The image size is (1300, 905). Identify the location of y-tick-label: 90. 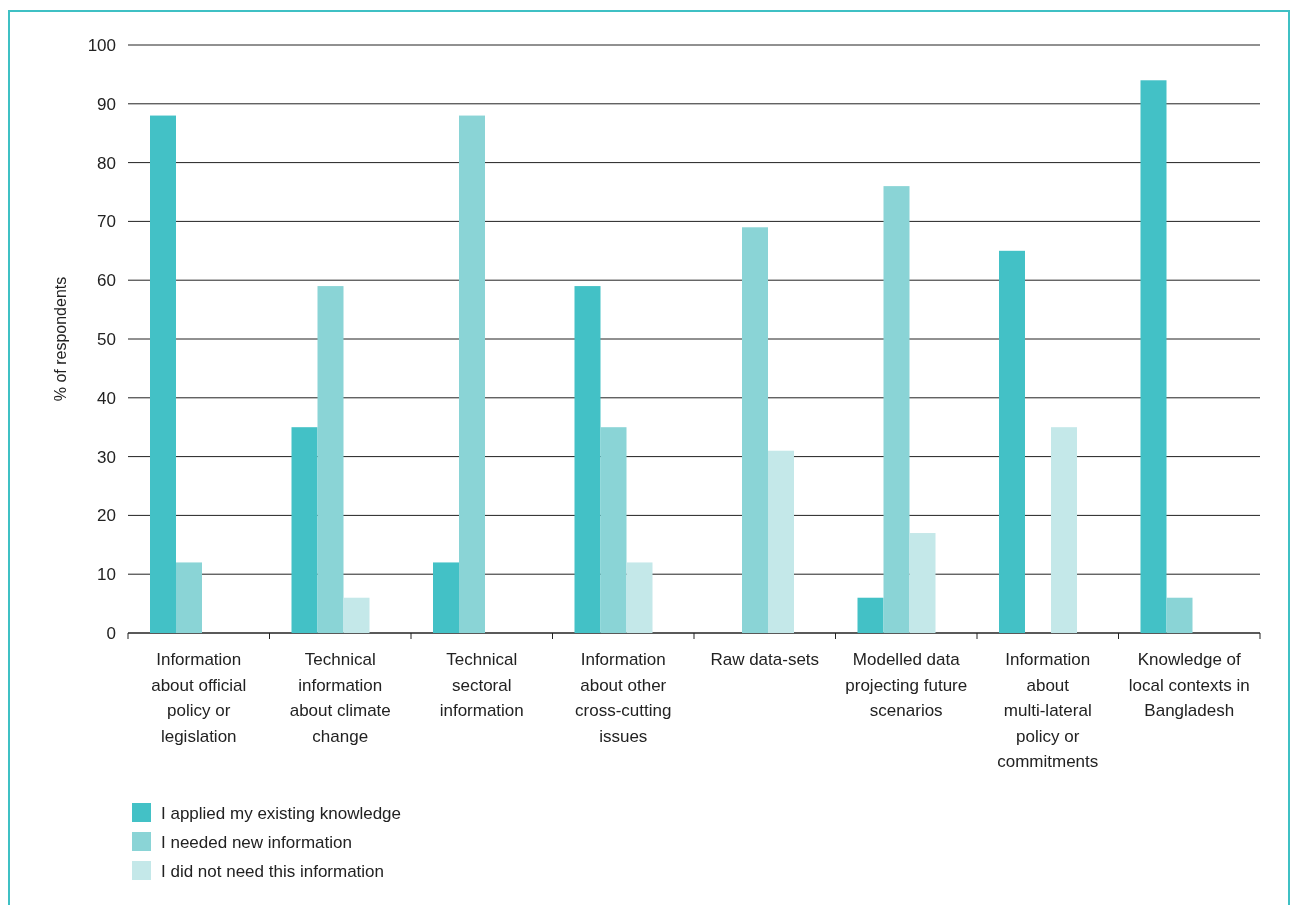
(106, 104).